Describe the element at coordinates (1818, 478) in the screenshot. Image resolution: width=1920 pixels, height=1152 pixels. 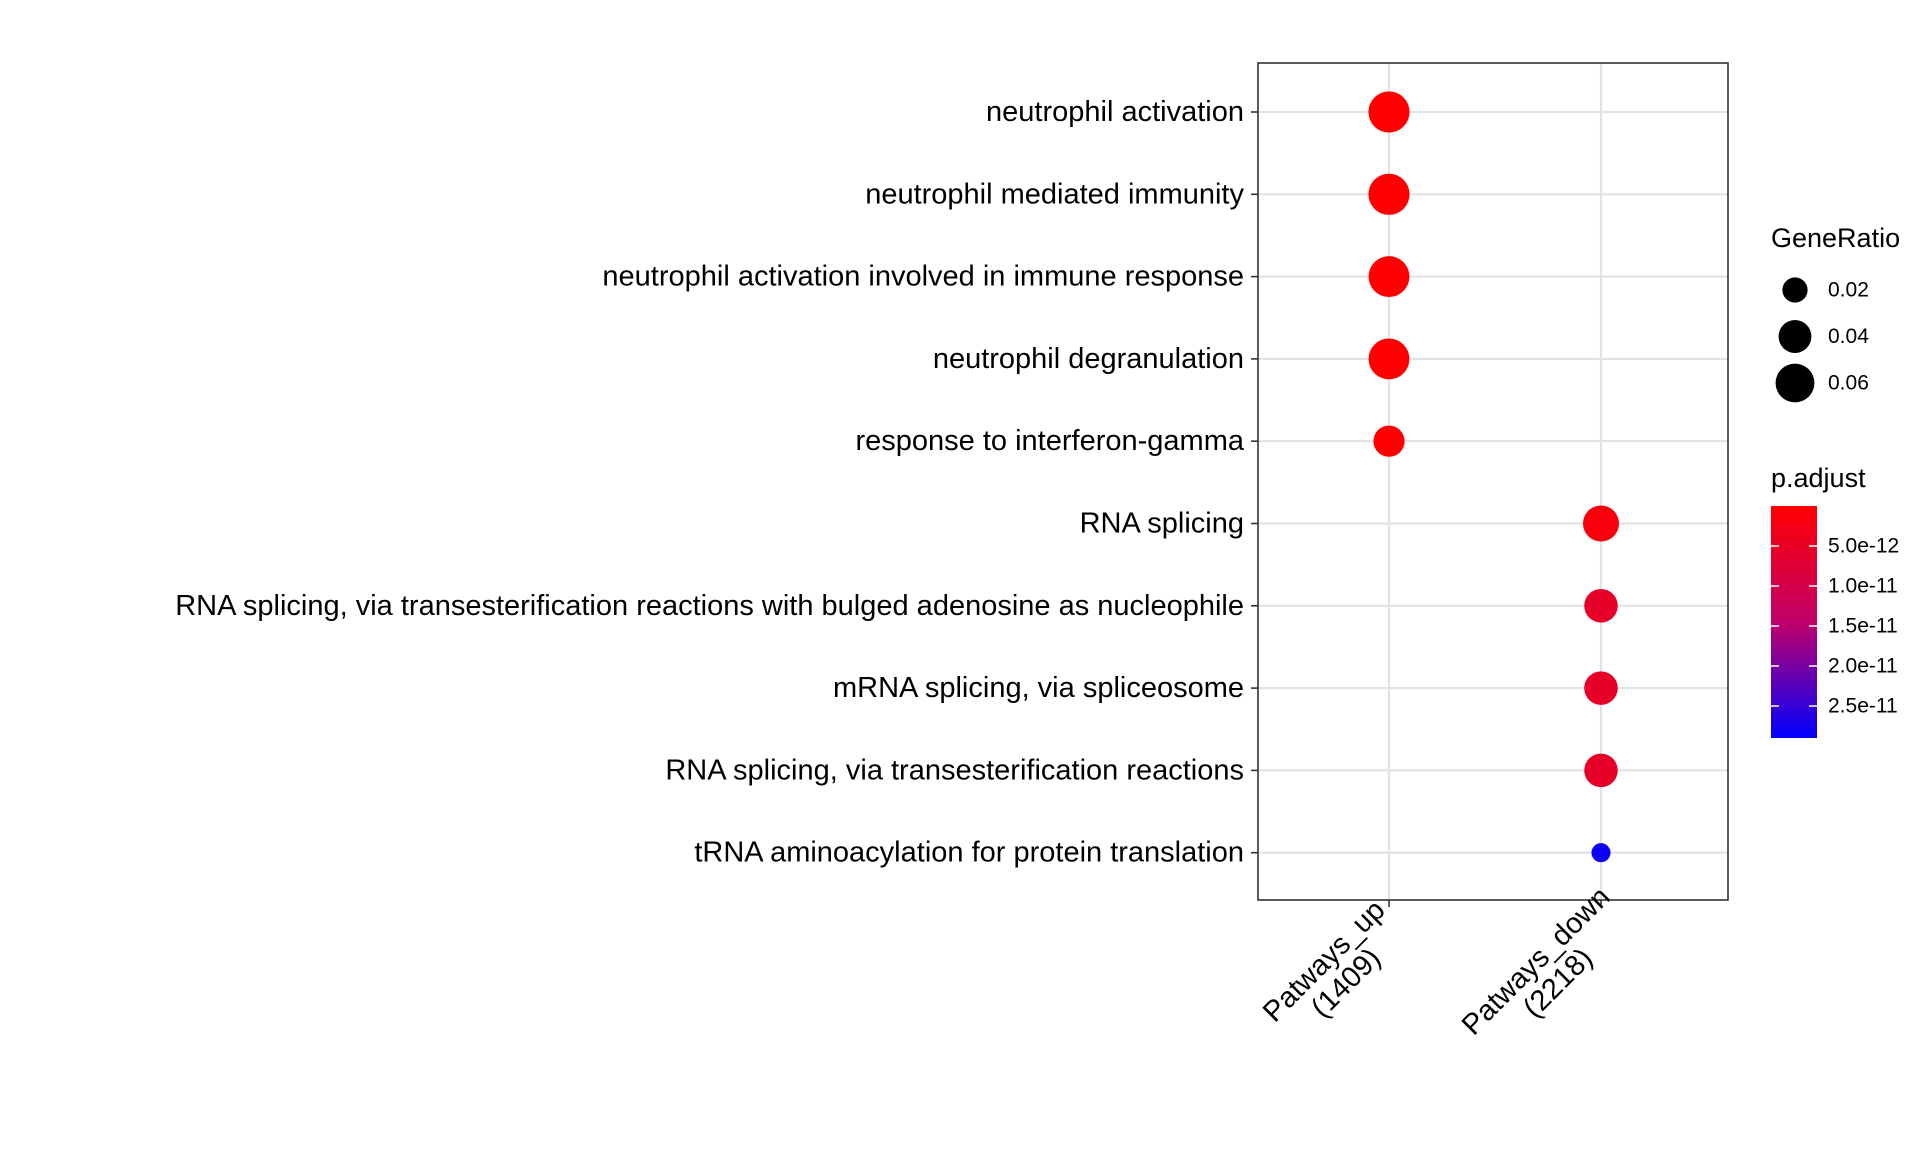
I see `color-legend-title: p.adjust` at that location.